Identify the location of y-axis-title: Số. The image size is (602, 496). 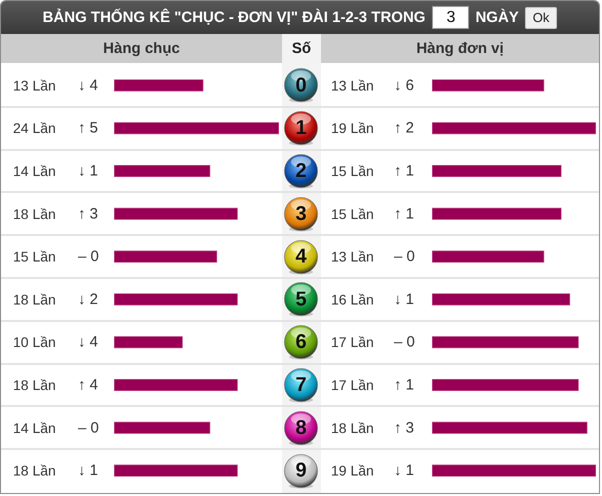
(301, 49).